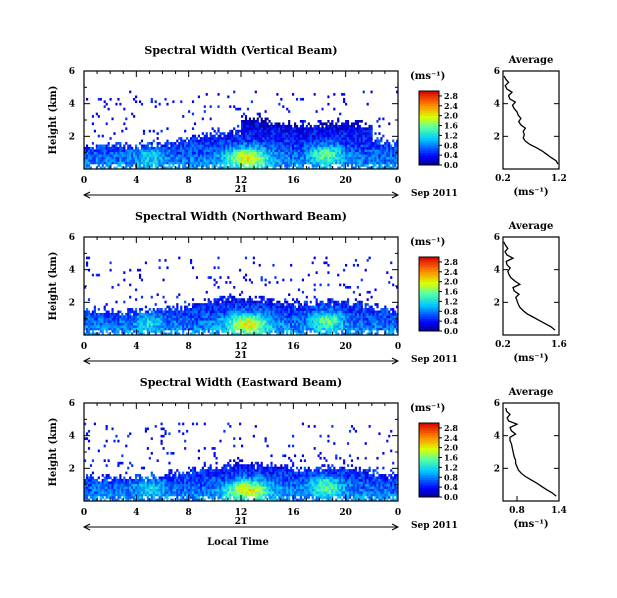  What do you see at coordinates (429, 300) in the screenshot?
I see `colorbar-segment` at bounding box center [429, 300].